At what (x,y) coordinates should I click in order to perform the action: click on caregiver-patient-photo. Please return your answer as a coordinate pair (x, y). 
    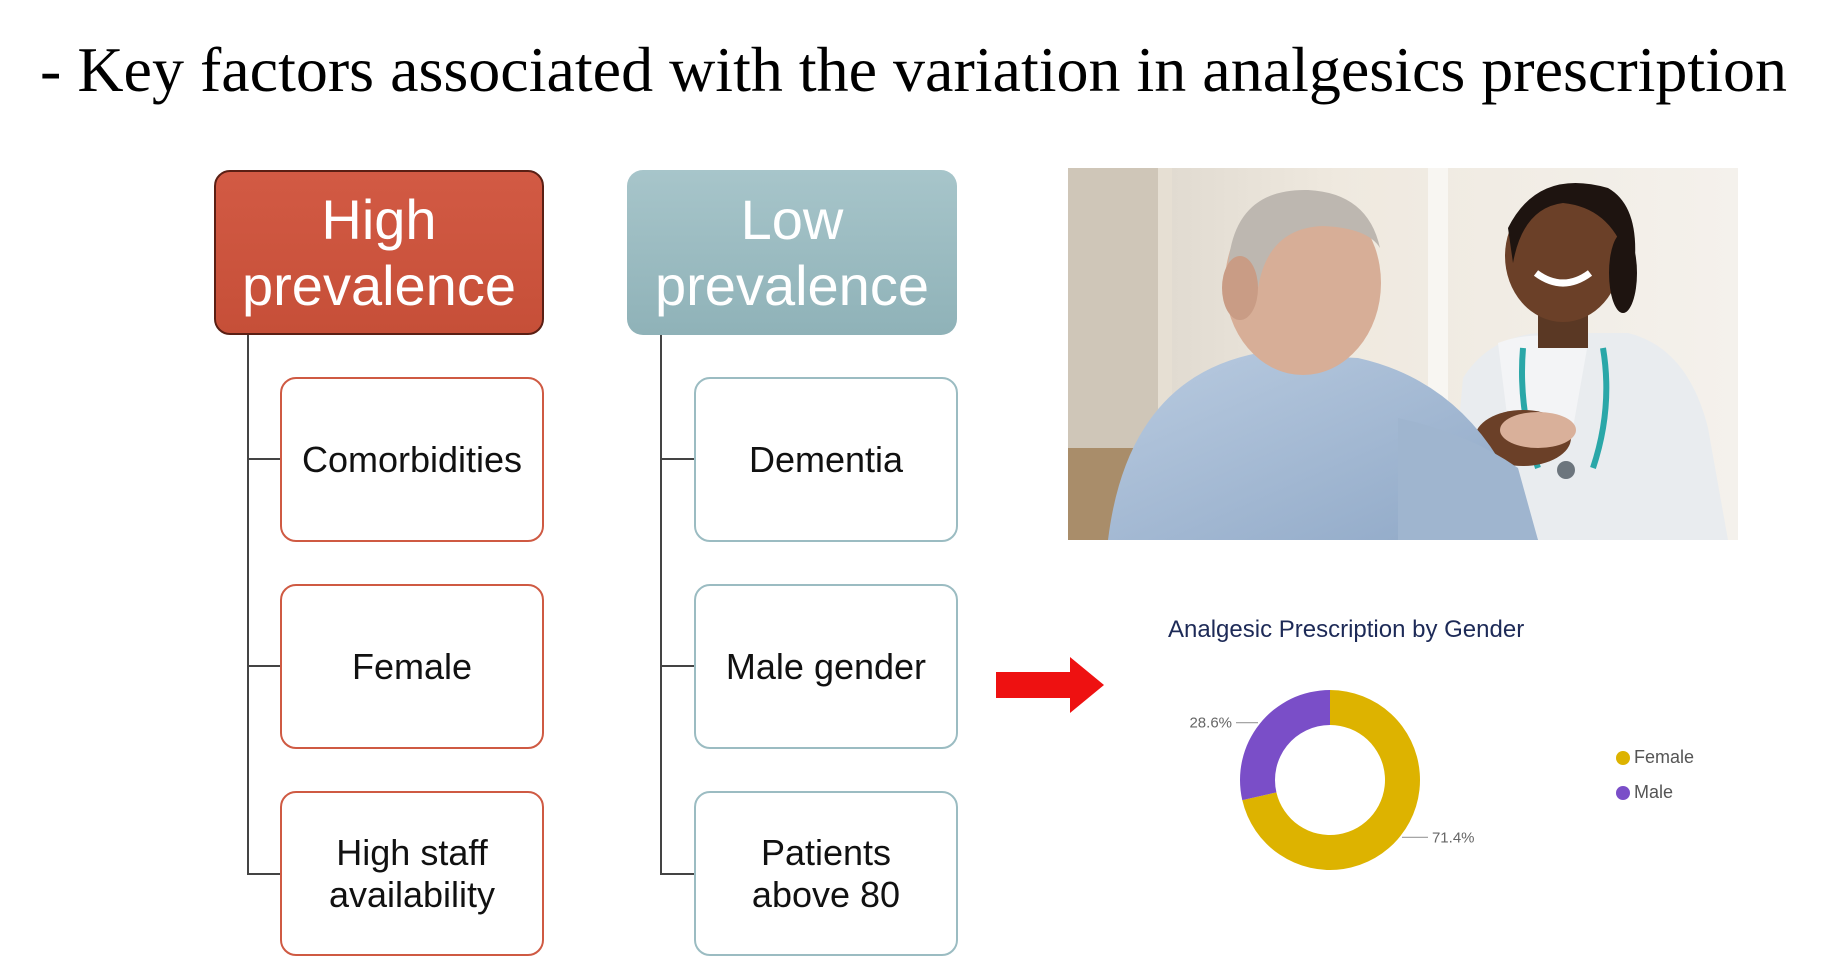
    Looking at the image, I should click on (1403, 354).